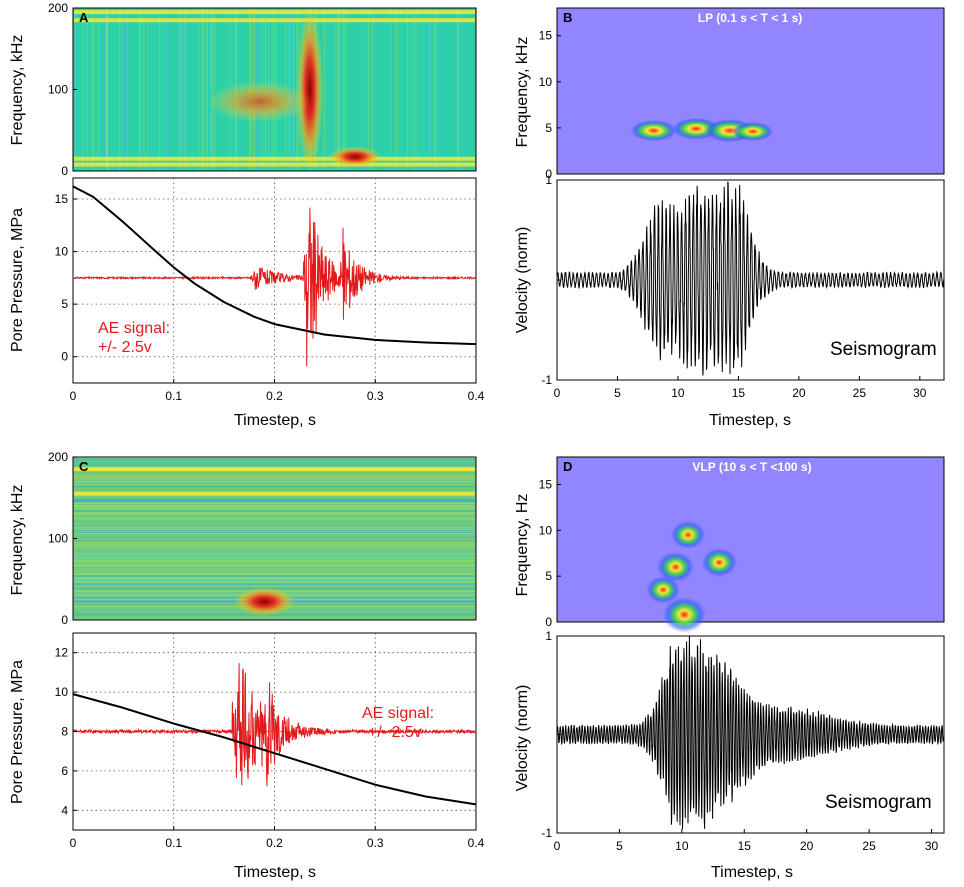  I want to click on panel-a-letter: A, so click(84, 17).